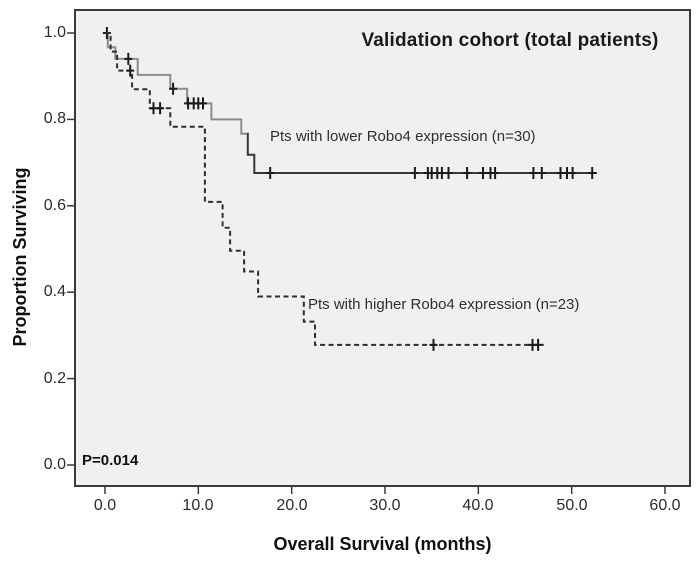 The image size is (700, 569). I want to click on x-tick-label: 50.0, so click(572, 505).